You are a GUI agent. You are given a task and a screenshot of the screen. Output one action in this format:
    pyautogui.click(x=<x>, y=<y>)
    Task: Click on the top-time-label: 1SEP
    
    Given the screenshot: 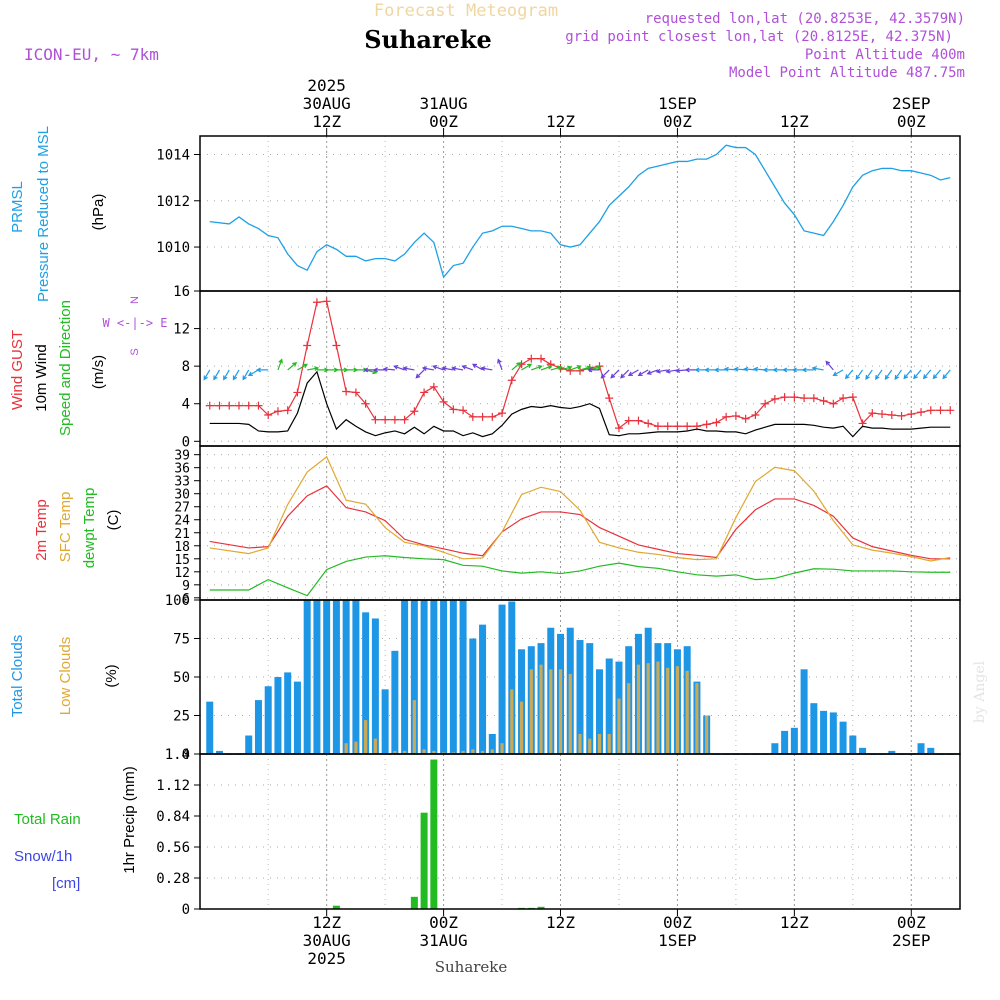 What is the action you would take?
    pyautogui.click(x=677, y=103)
    